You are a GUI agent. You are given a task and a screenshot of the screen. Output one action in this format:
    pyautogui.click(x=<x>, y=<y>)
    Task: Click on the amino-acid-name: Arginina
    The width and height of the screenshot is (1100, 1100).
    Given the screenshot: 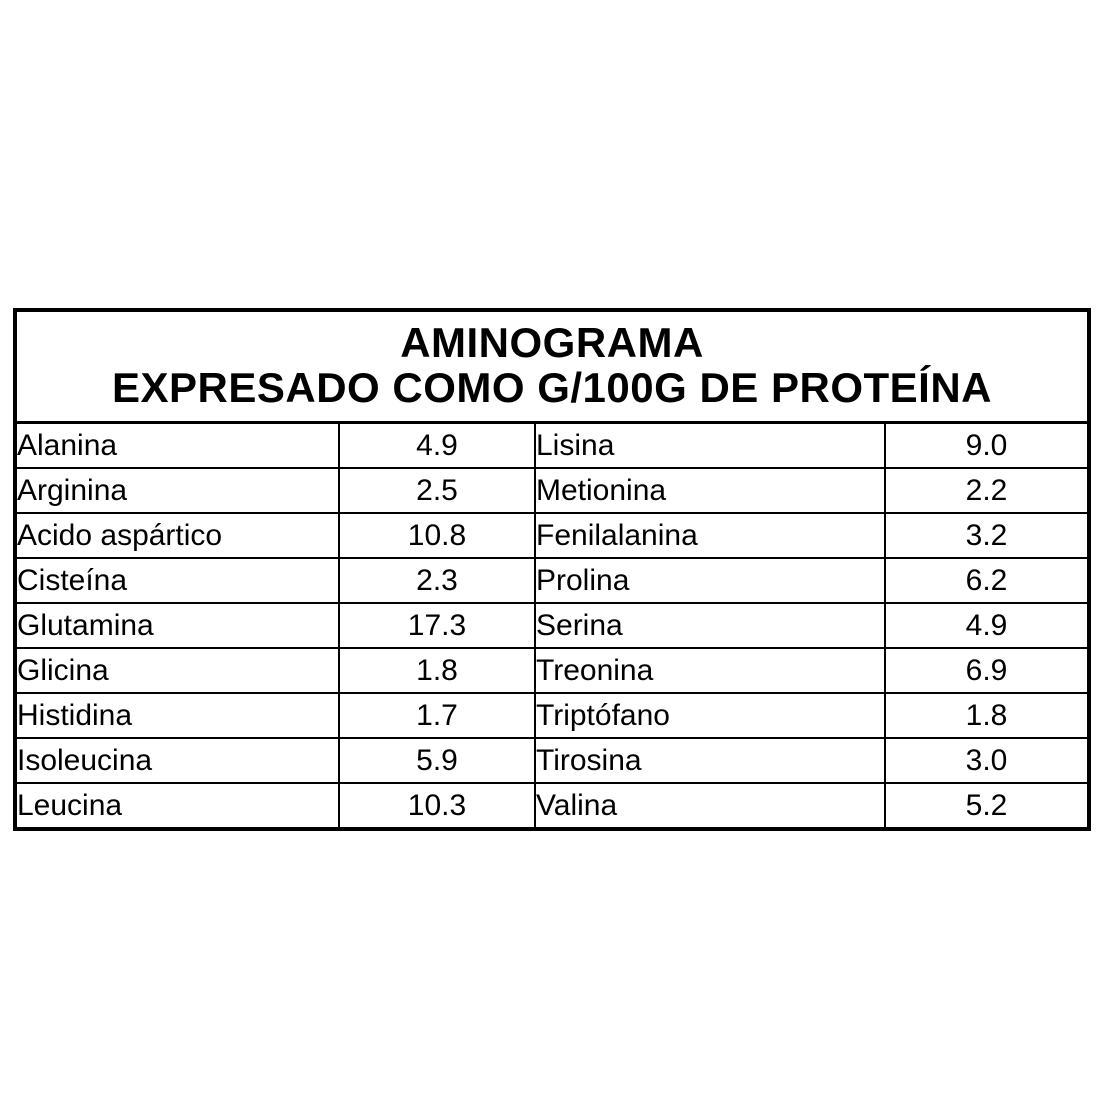 What is the action you would take?
    pyautogui.click(x=176, y=490)
    